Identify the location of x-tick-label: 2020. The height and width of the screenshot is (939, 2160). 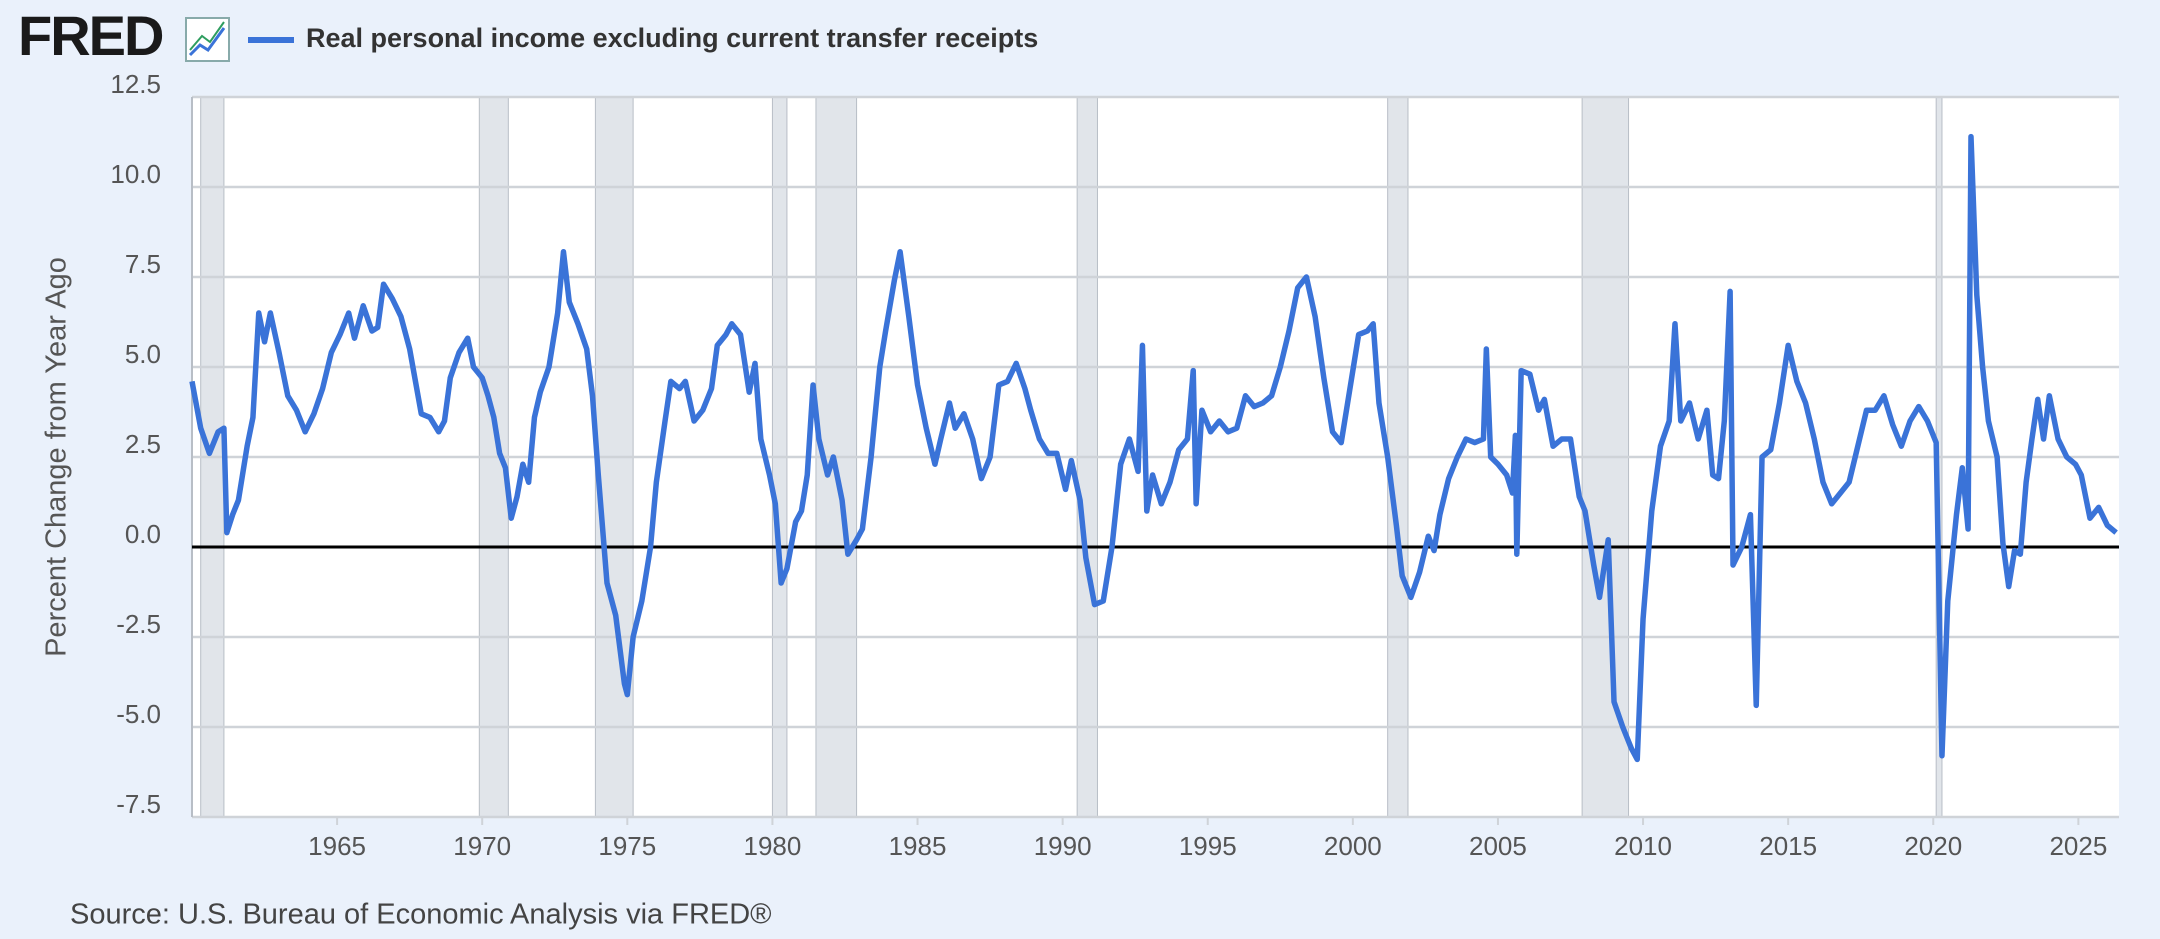
(1933, 846).